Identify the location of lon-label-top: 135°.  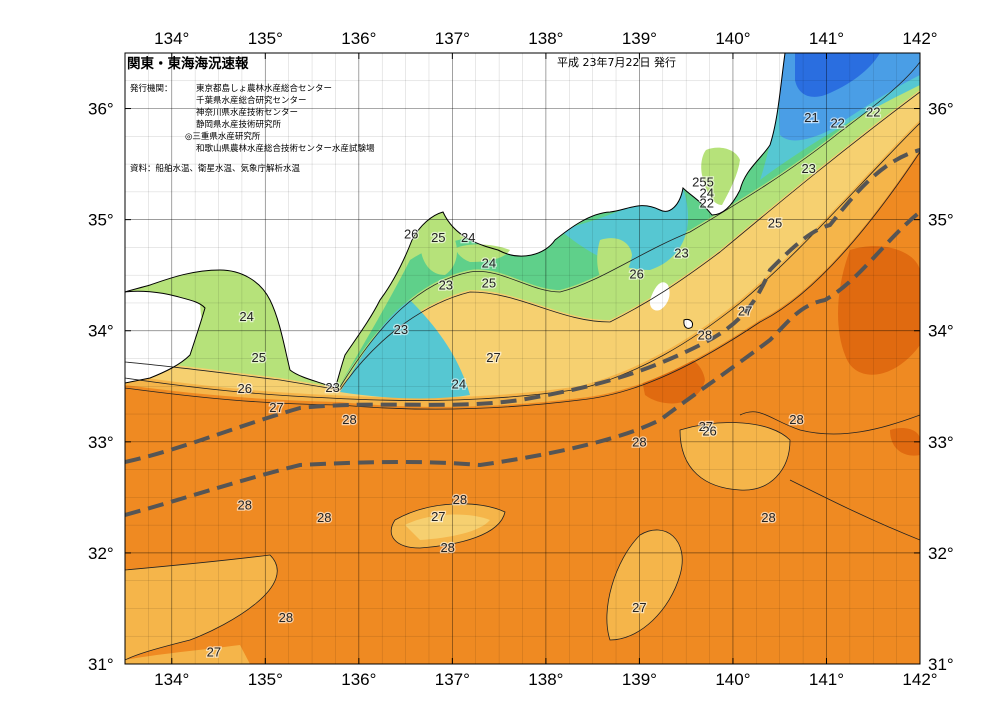
(265, 38).